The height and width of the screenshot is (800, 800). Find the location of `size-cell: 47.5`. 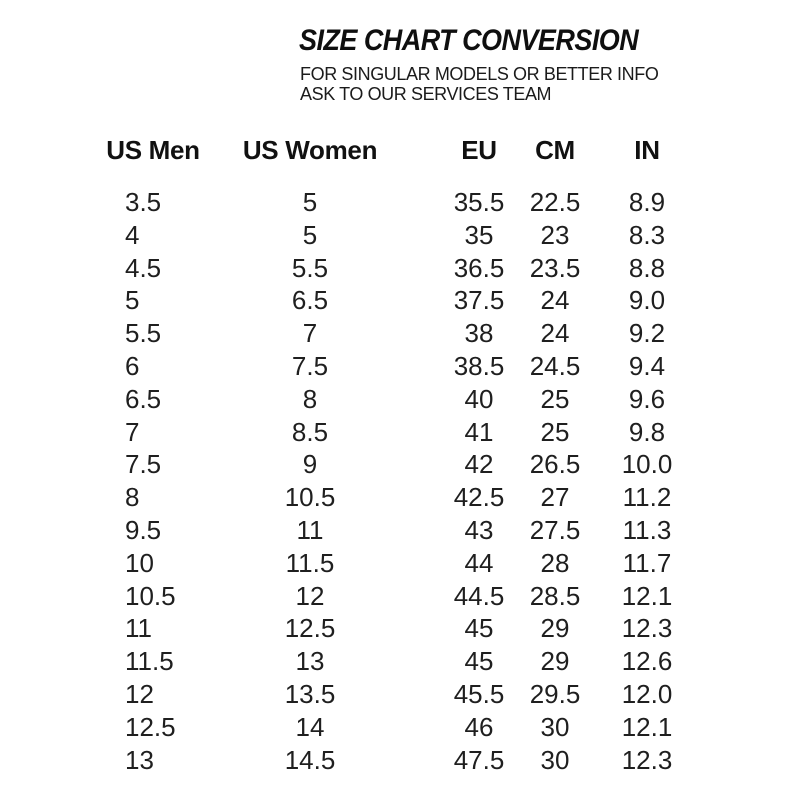

size-cell: 47.5 is located at coordinates (479, 759).